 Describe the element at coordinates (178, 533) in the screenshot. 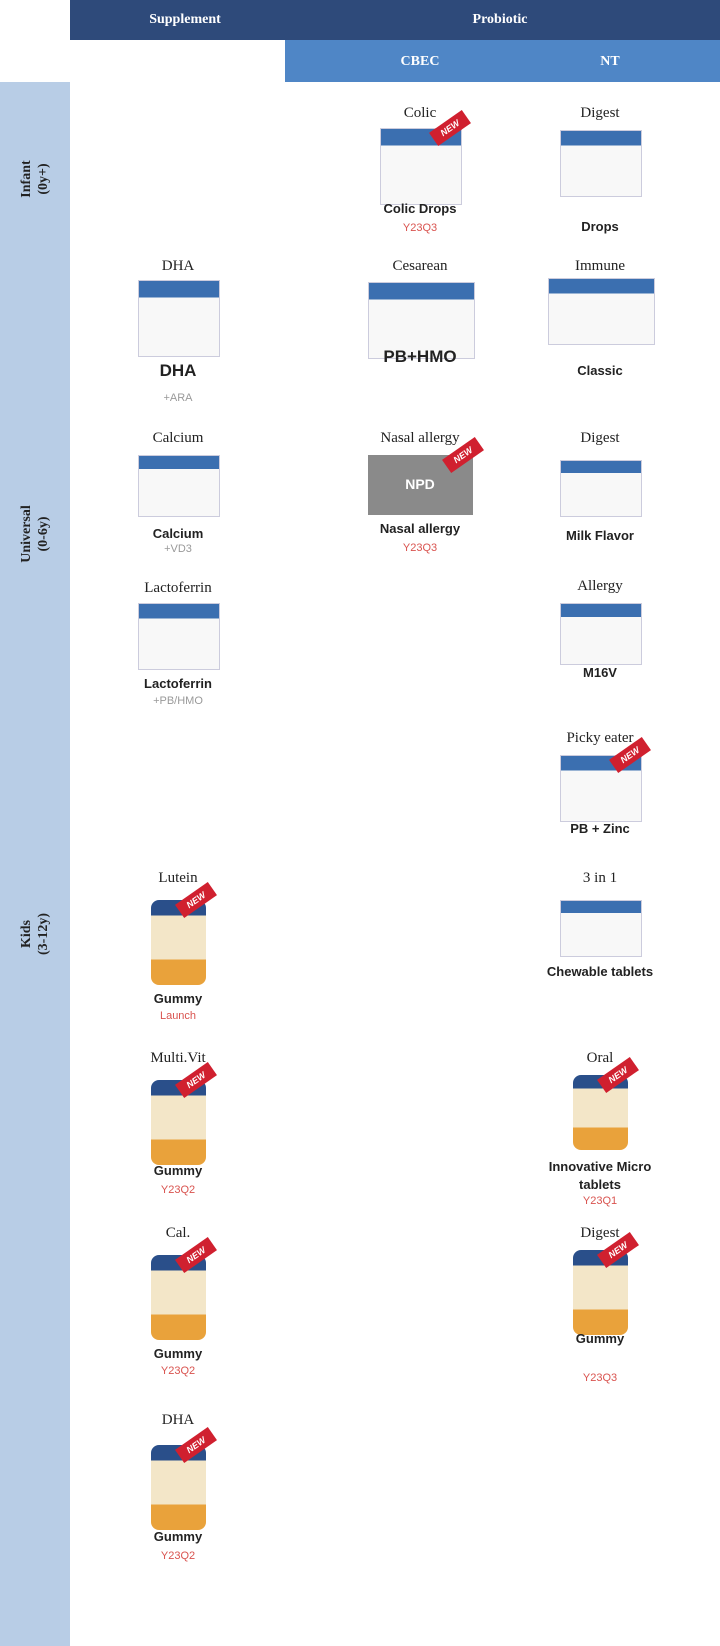

I see `item-name: Calcium` at that location.